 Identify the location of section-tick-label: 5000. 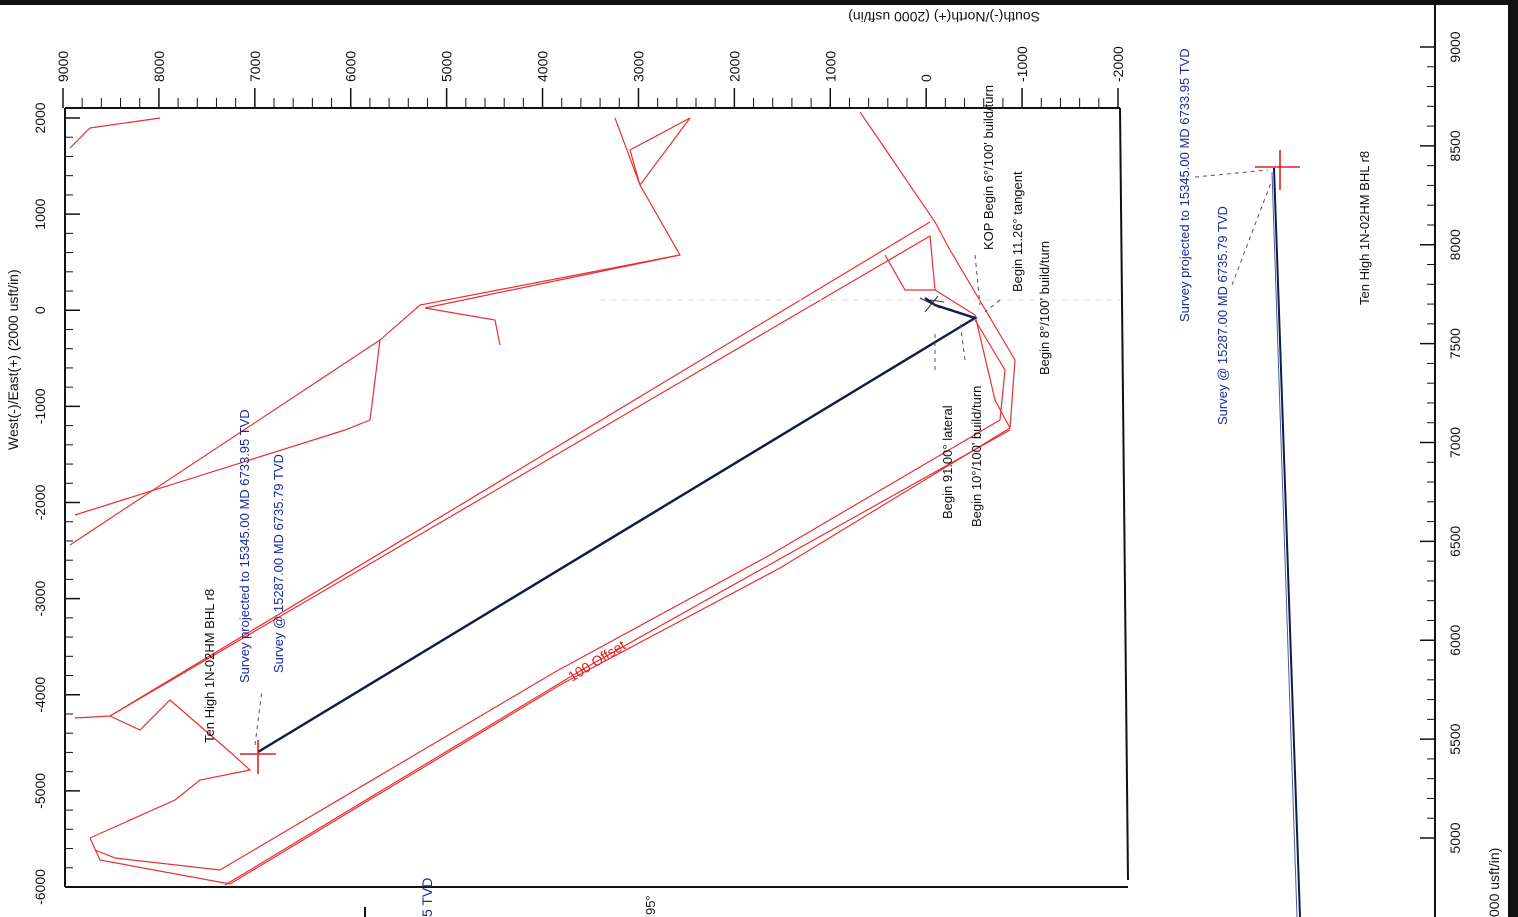
(1455, 837).